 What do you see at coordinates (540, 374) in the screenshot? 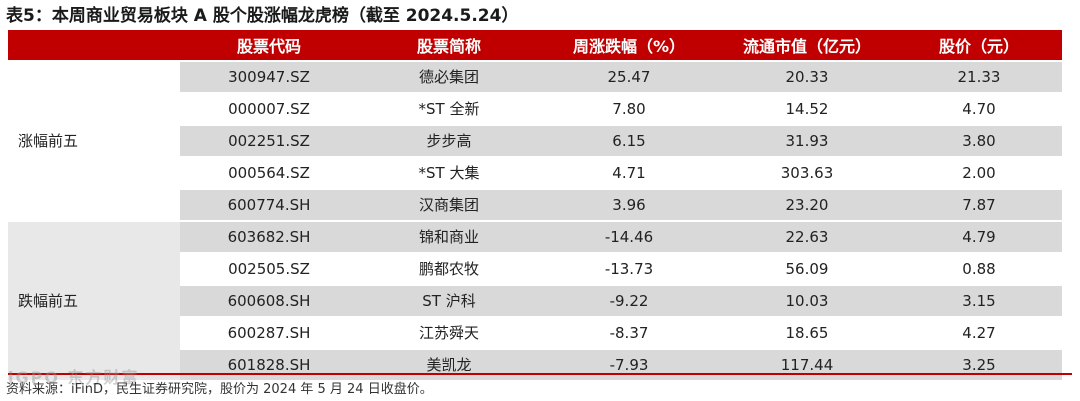
I see `bottom-rule` at bounding box center [540, 374].